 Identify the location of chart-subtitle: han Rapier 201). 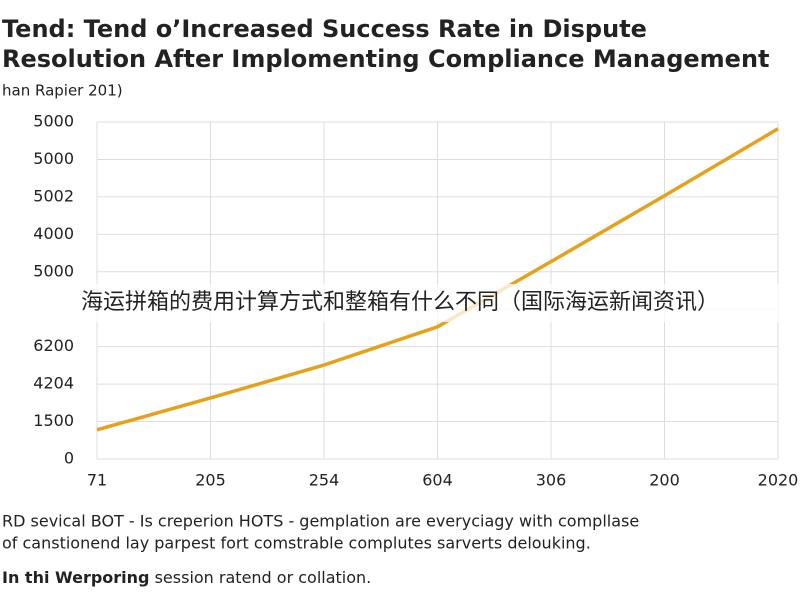
(62, 91).